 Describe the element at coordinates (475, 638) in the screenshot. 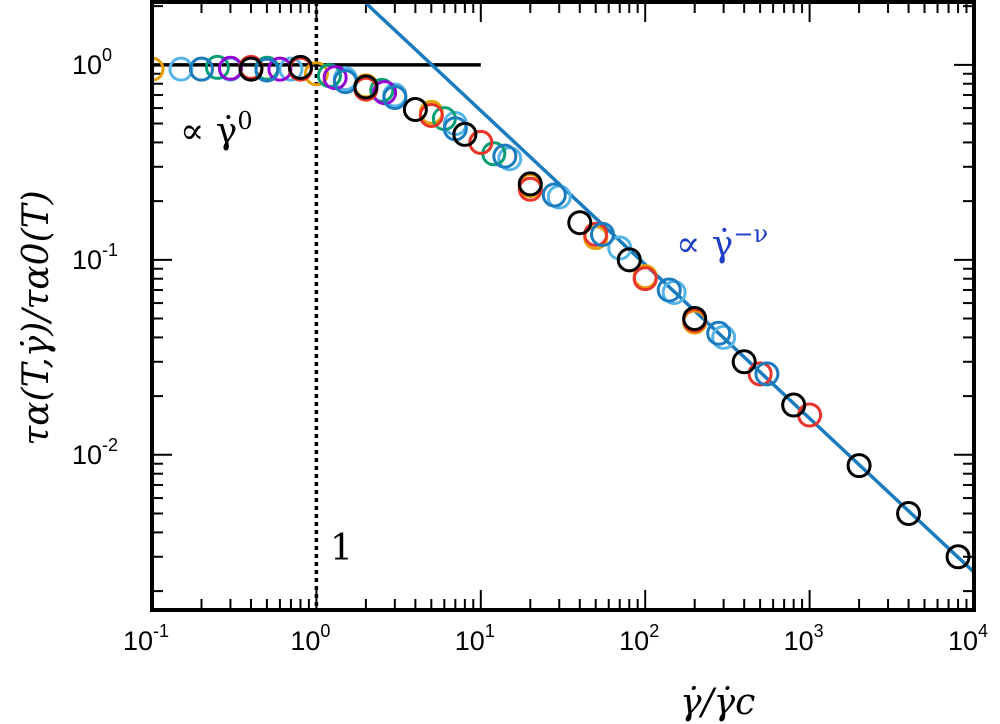

I see `x-tick-label: 10¹` at that location.